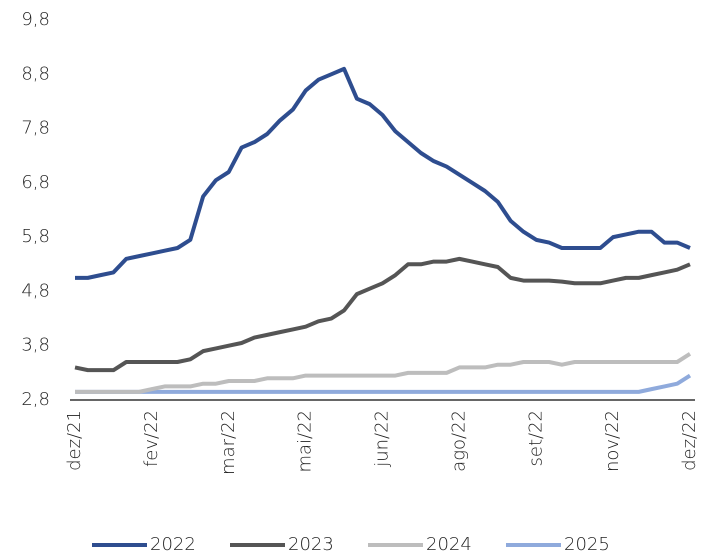 The image size is (704, 558). What do you see at coordinates (35, 345) in the screenshot?
I see `y-tick-label: 3,8` at bounding box center [35, 345].